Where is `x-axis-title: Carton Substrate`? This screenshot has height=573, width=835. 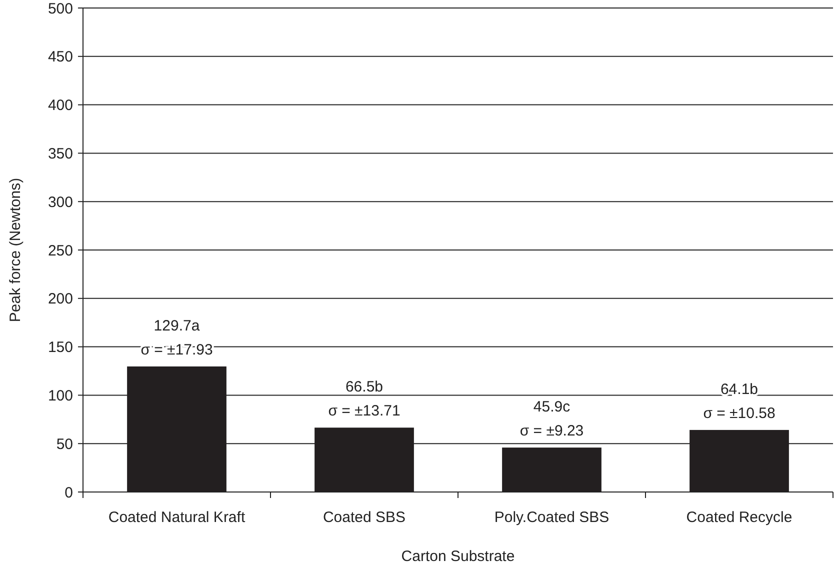
x-axis-title: Carton Substrate is located at coordinates (458, 556).